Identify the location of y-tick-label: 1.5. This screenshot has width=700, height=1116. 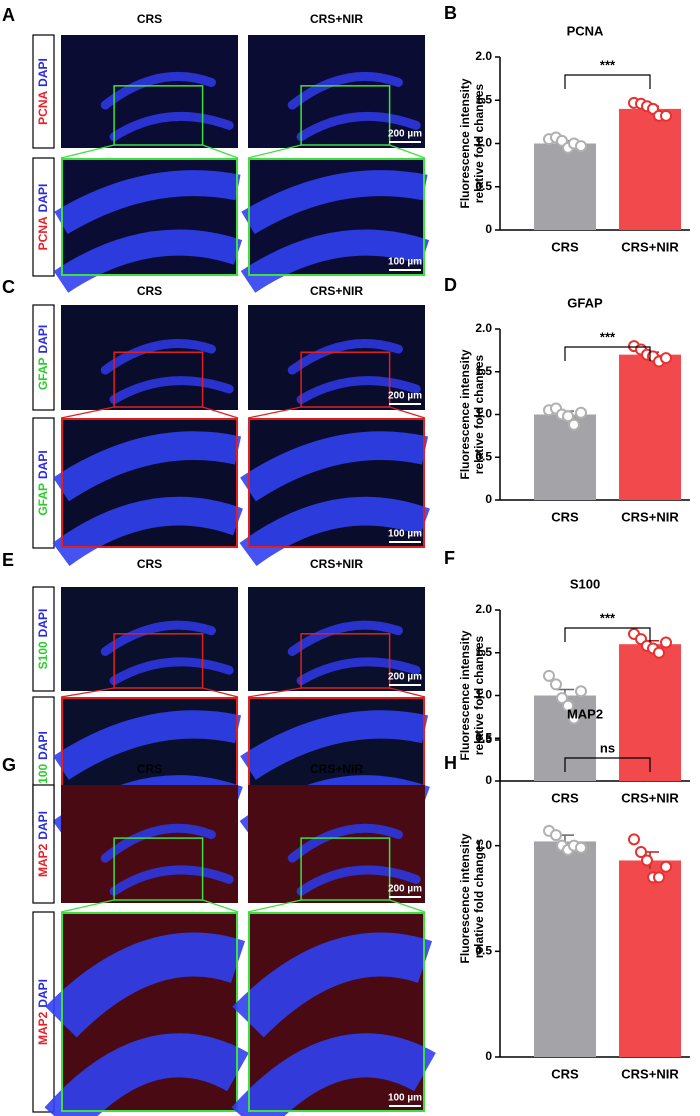
(483, 99).